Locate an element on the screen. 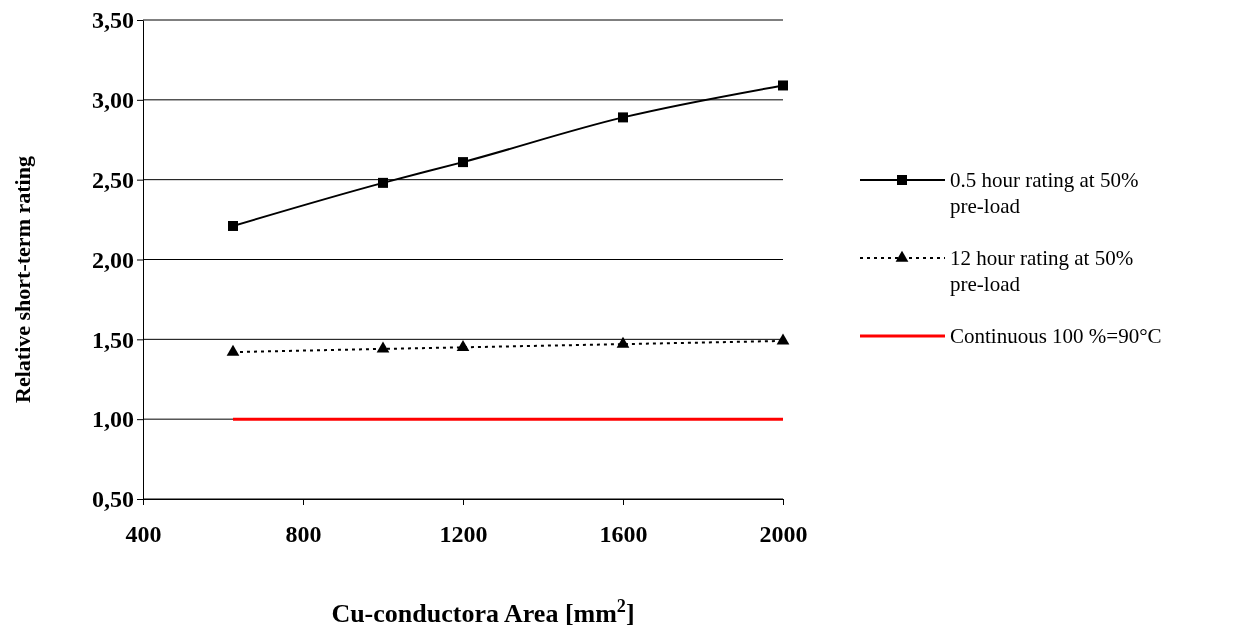 The image size is (1240, 634). legend-label: 0.5 hour rating at 50% pre-load is located at coordinates (1044, 193).